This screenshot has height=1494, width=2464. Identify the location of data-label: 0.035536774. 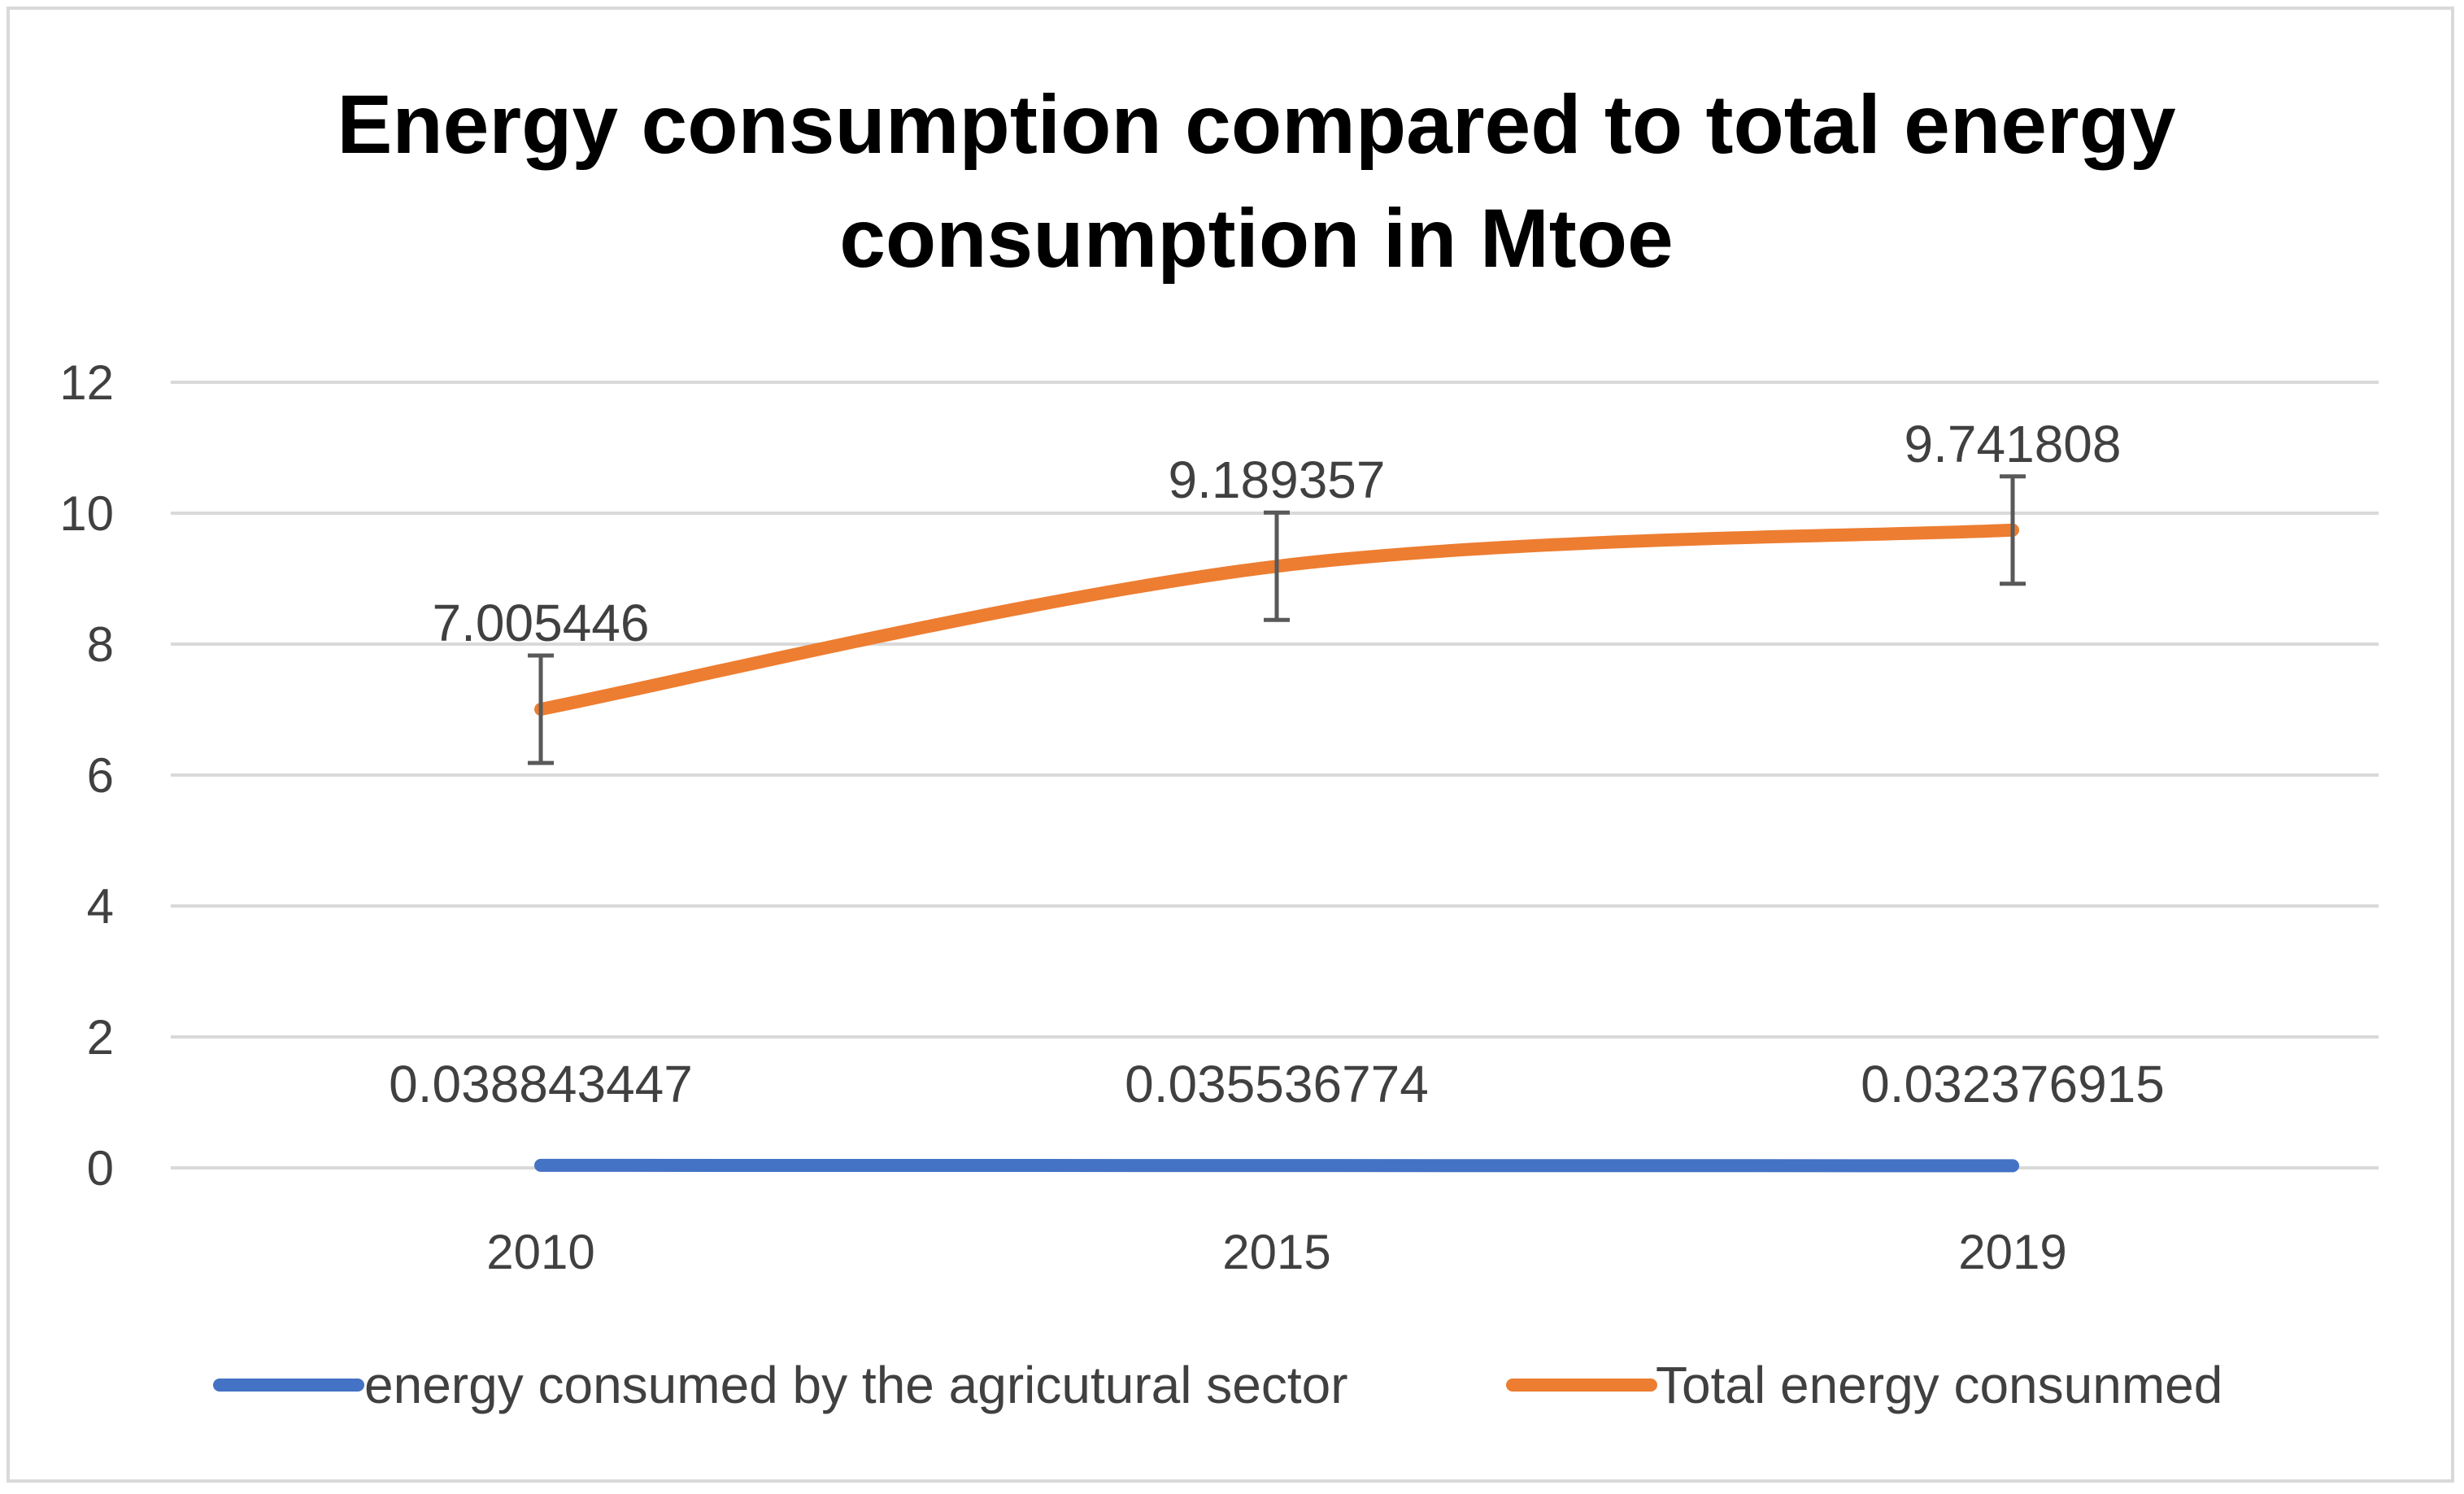
(1277, 1084).